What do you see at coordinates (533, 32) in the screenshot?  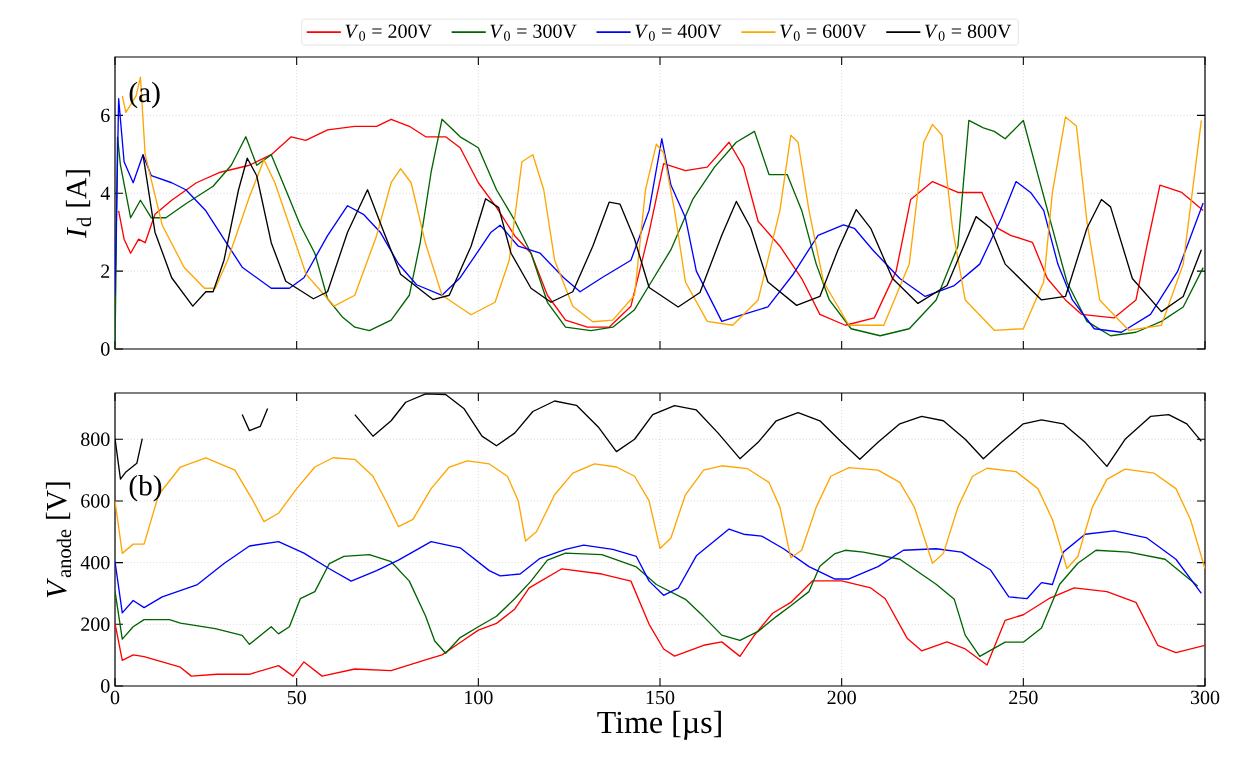 I see `legend-label: V$_{0}$ = 300V` at bounding box center [533, 32].